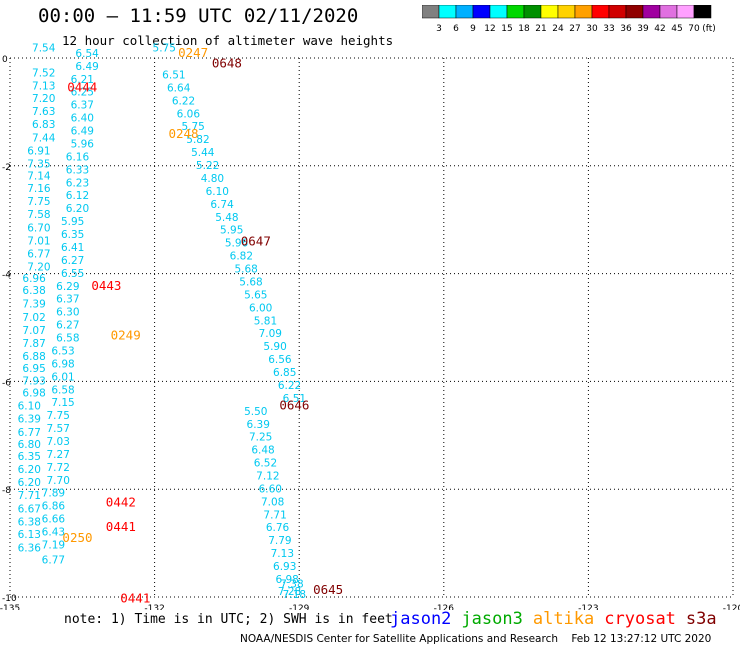  What do you see at coordinates (270, 489) in the screenshot?
I see `wave-height-value: 6.60` at bounding box center [270, 489].